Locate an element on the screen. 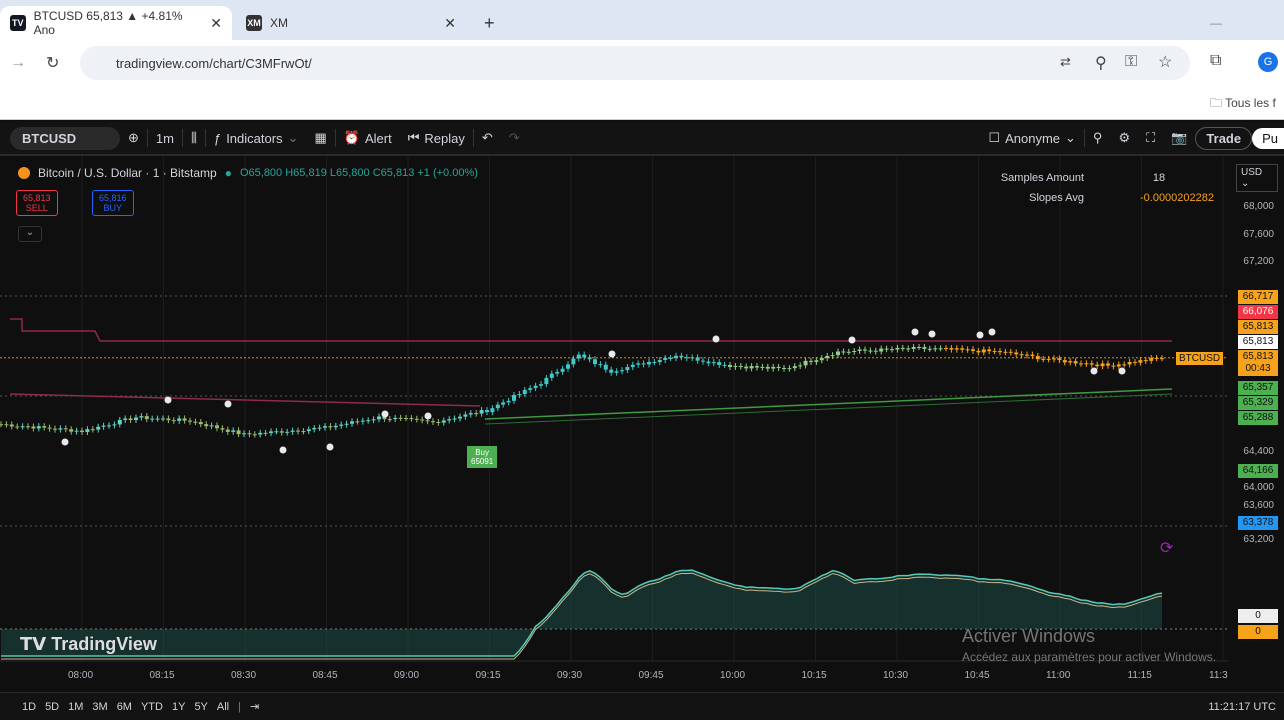 This screenshot has width=1284, height=720. range-1m: 1M is located at coordinates (76, 706).